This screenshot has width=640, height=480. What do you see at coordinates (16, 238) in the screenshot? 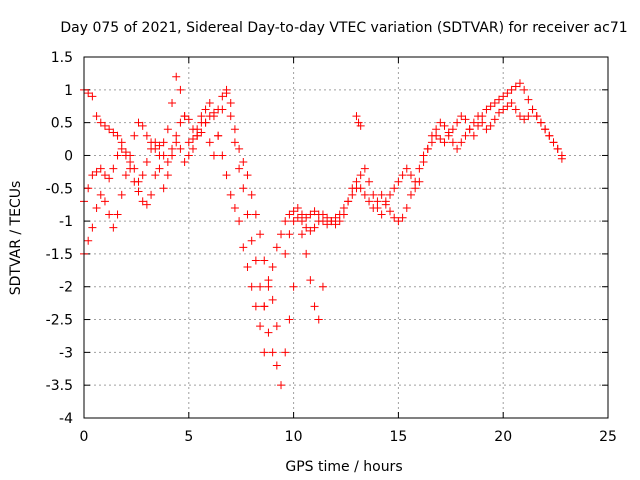
I see `y-axis-label: SDTVAR / TECUs` at bounding box center [16, 238].